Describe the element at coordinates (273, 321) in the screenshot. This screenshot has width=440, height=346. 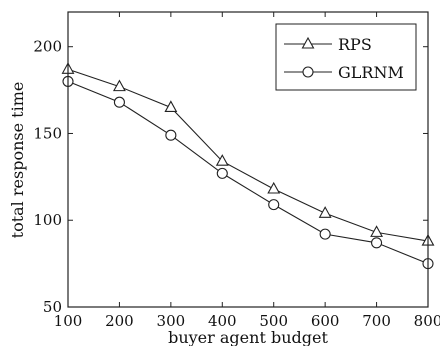
I see `x-tick-label: 500` at that location.